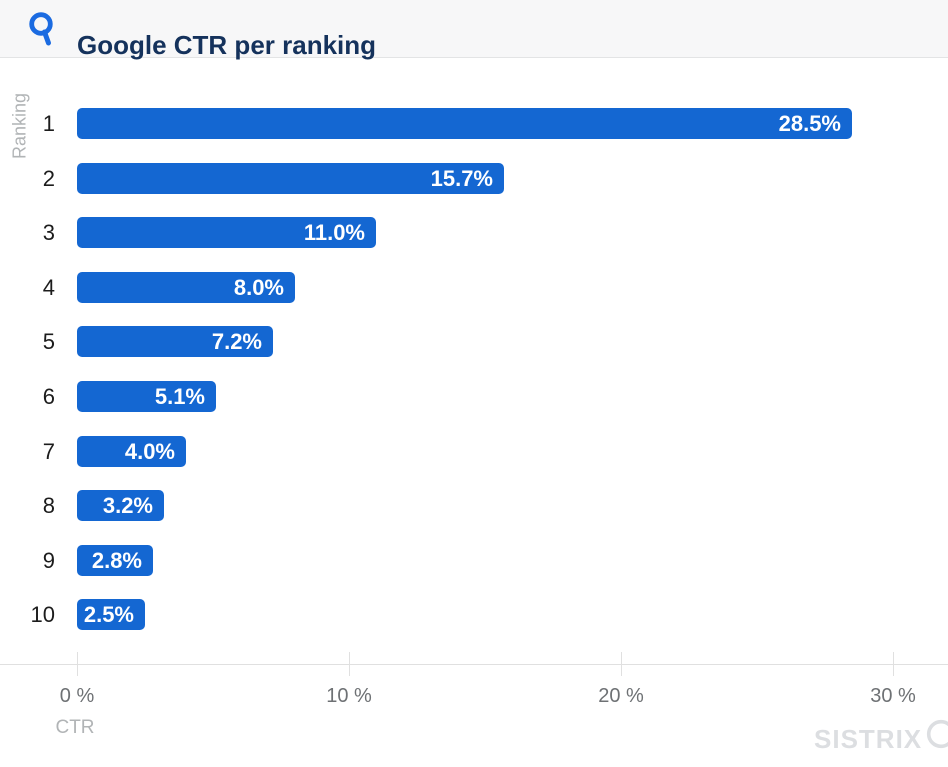 The height and width of the screenshot is (767, 948). What do you see at coordinates (474, 287) in the screenshot?
I see `bar-row: 4 8.0%` at bounding box center [474, 287].